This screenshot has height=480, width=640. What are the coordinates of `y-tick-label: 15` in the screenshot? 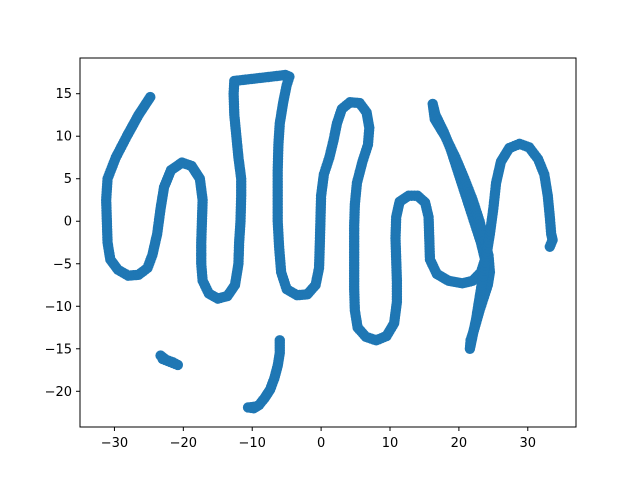 It's located at (63, 94).